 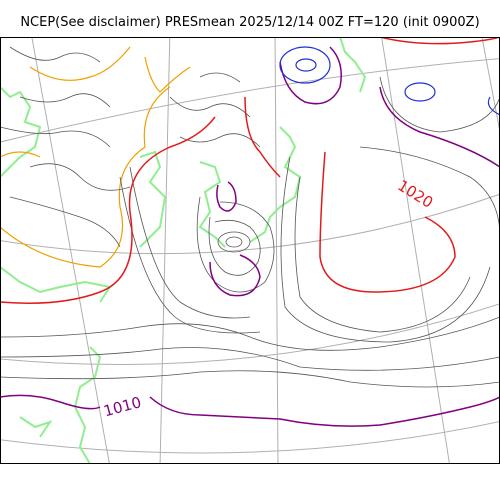 I want to click on isobar-label-1020: 1020, so click(x=415, y=194).